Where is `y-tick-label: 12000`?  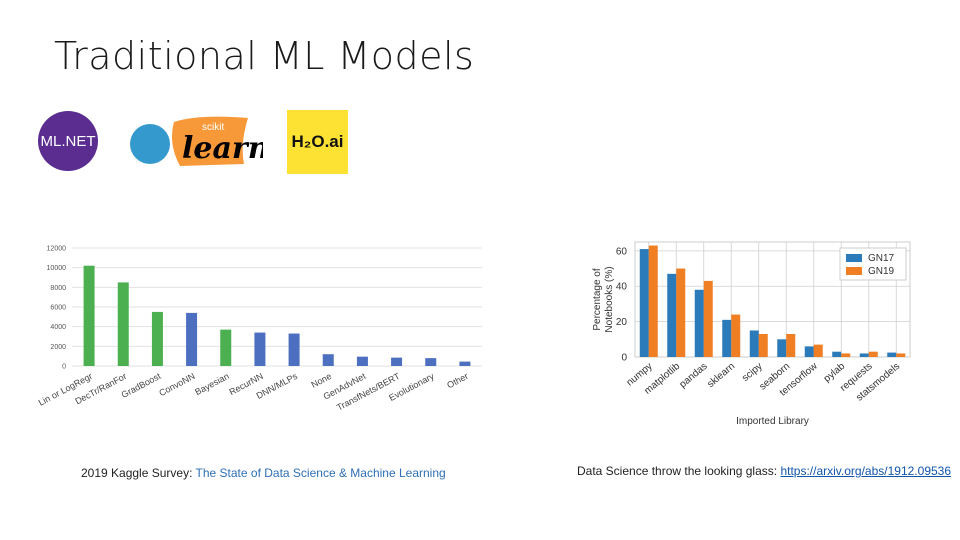 y-tick-label: 12000 is located at coordinates (57, 249).